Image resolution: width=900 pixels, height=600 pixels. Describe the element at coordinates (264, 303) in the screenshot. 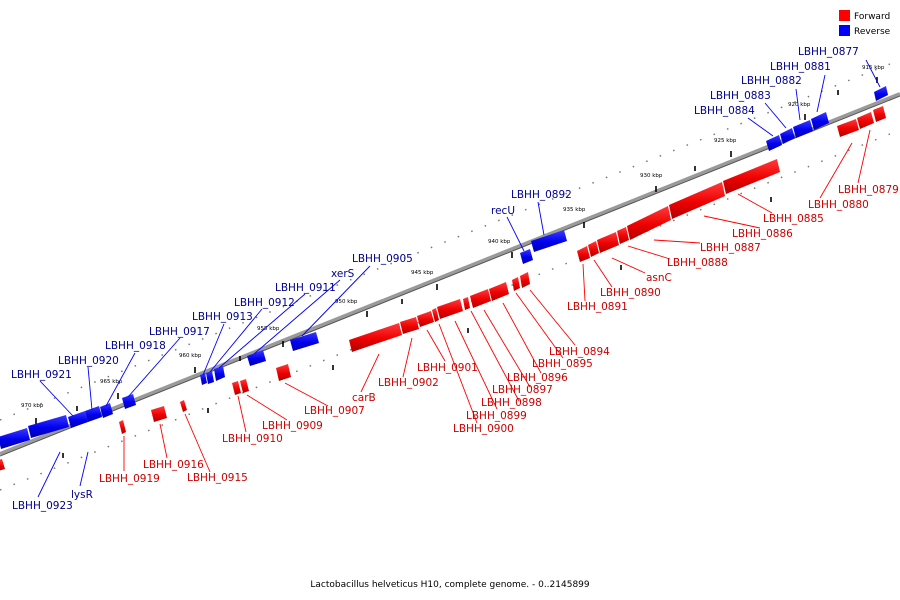

I see `gene-label-LBHH_0912: LBHH_0912` at that location.